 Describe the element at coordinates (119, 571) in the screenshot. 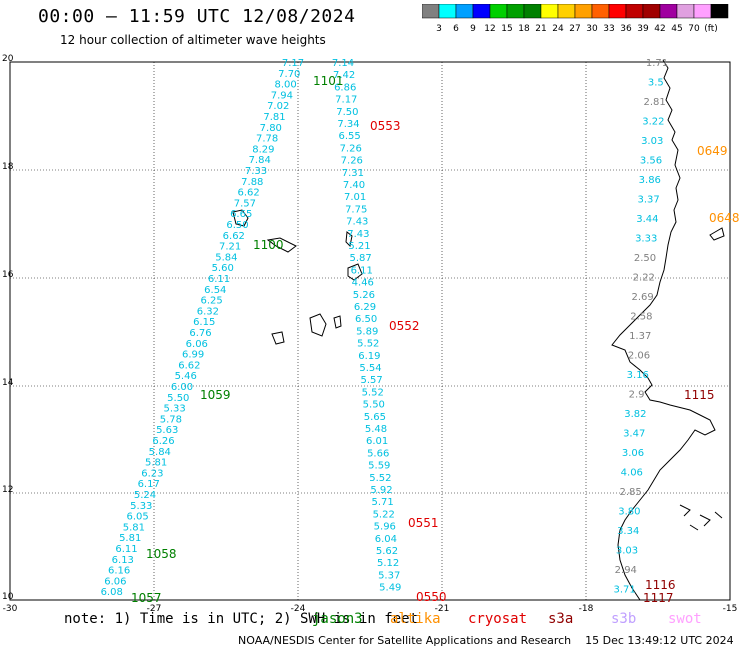

I see `wave-height-value: 6.16` at that location.